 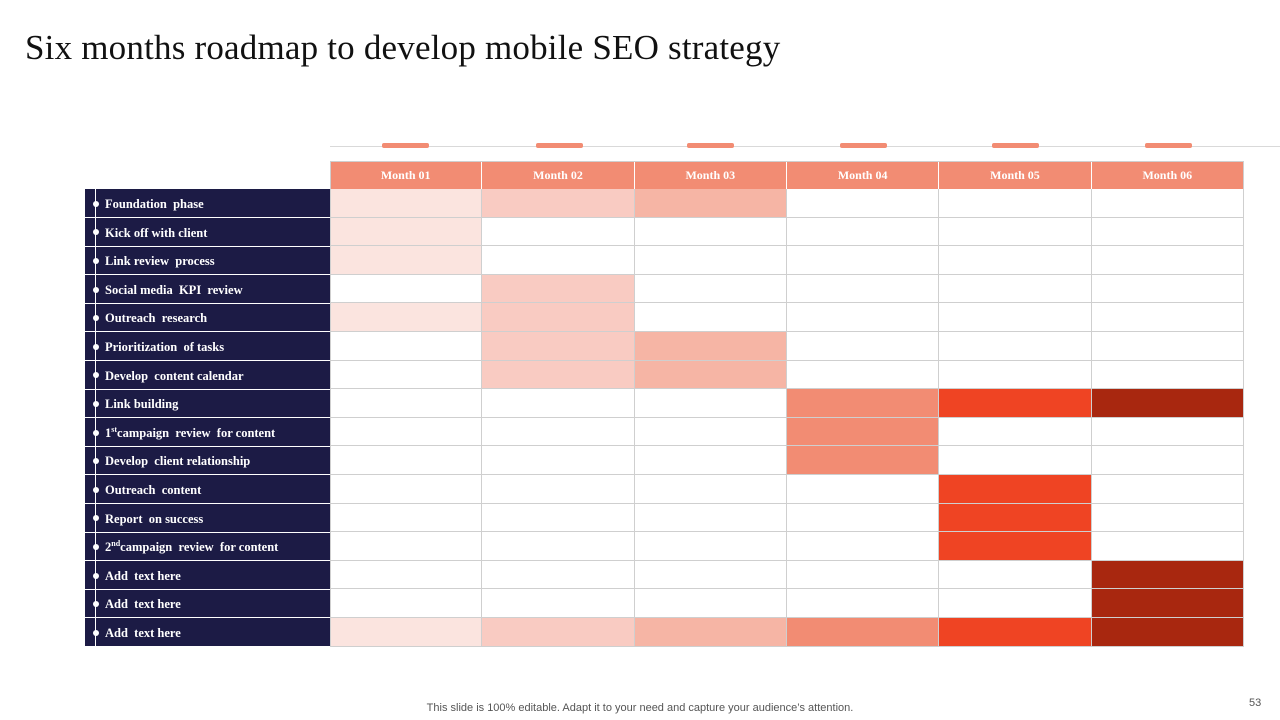 I want to click on task-label: Outreach content, so click(x=153, y=490).